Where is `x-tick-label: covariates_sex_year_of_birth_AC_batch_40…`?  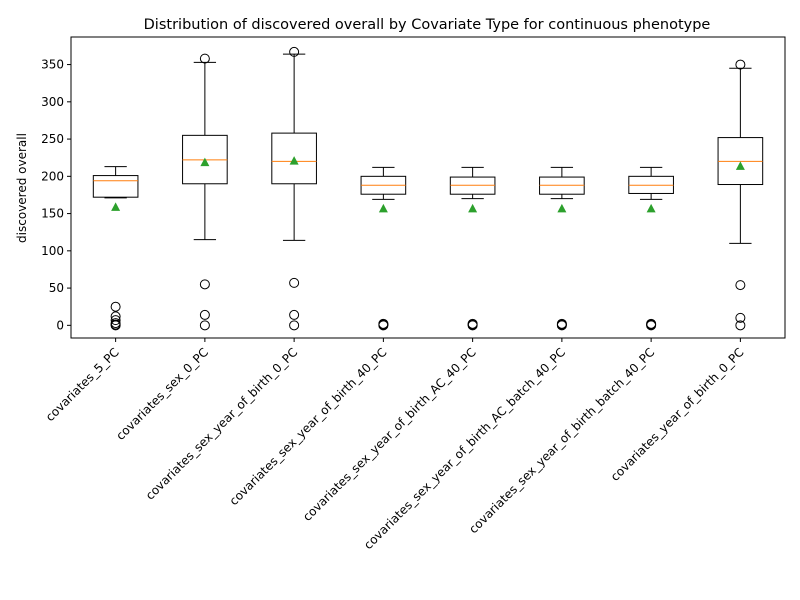
x-tick-label: covariates_sex_year_of_birth_AC_batch_40… is located at coordinates (464, 448).